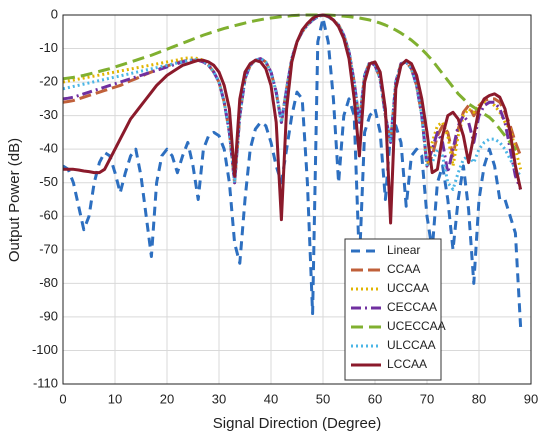  What do you see at coordinates (14, 200) in the screenshot?
I see `y-axis-label: Output Power (dB)` at bounding box center [14, 200].